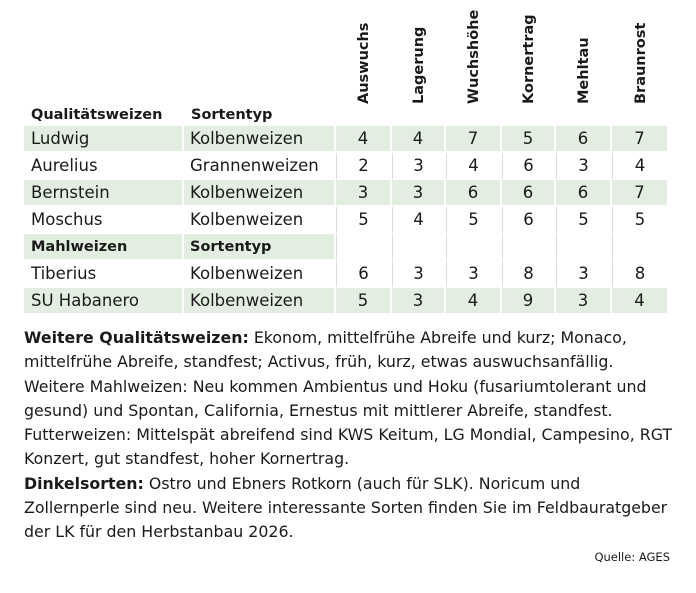 This screenshot has height=593, width=696. I want to click on table-row: Tiberius Kolbenweizen 6 3 3 8 3 8, so click(346, 274).